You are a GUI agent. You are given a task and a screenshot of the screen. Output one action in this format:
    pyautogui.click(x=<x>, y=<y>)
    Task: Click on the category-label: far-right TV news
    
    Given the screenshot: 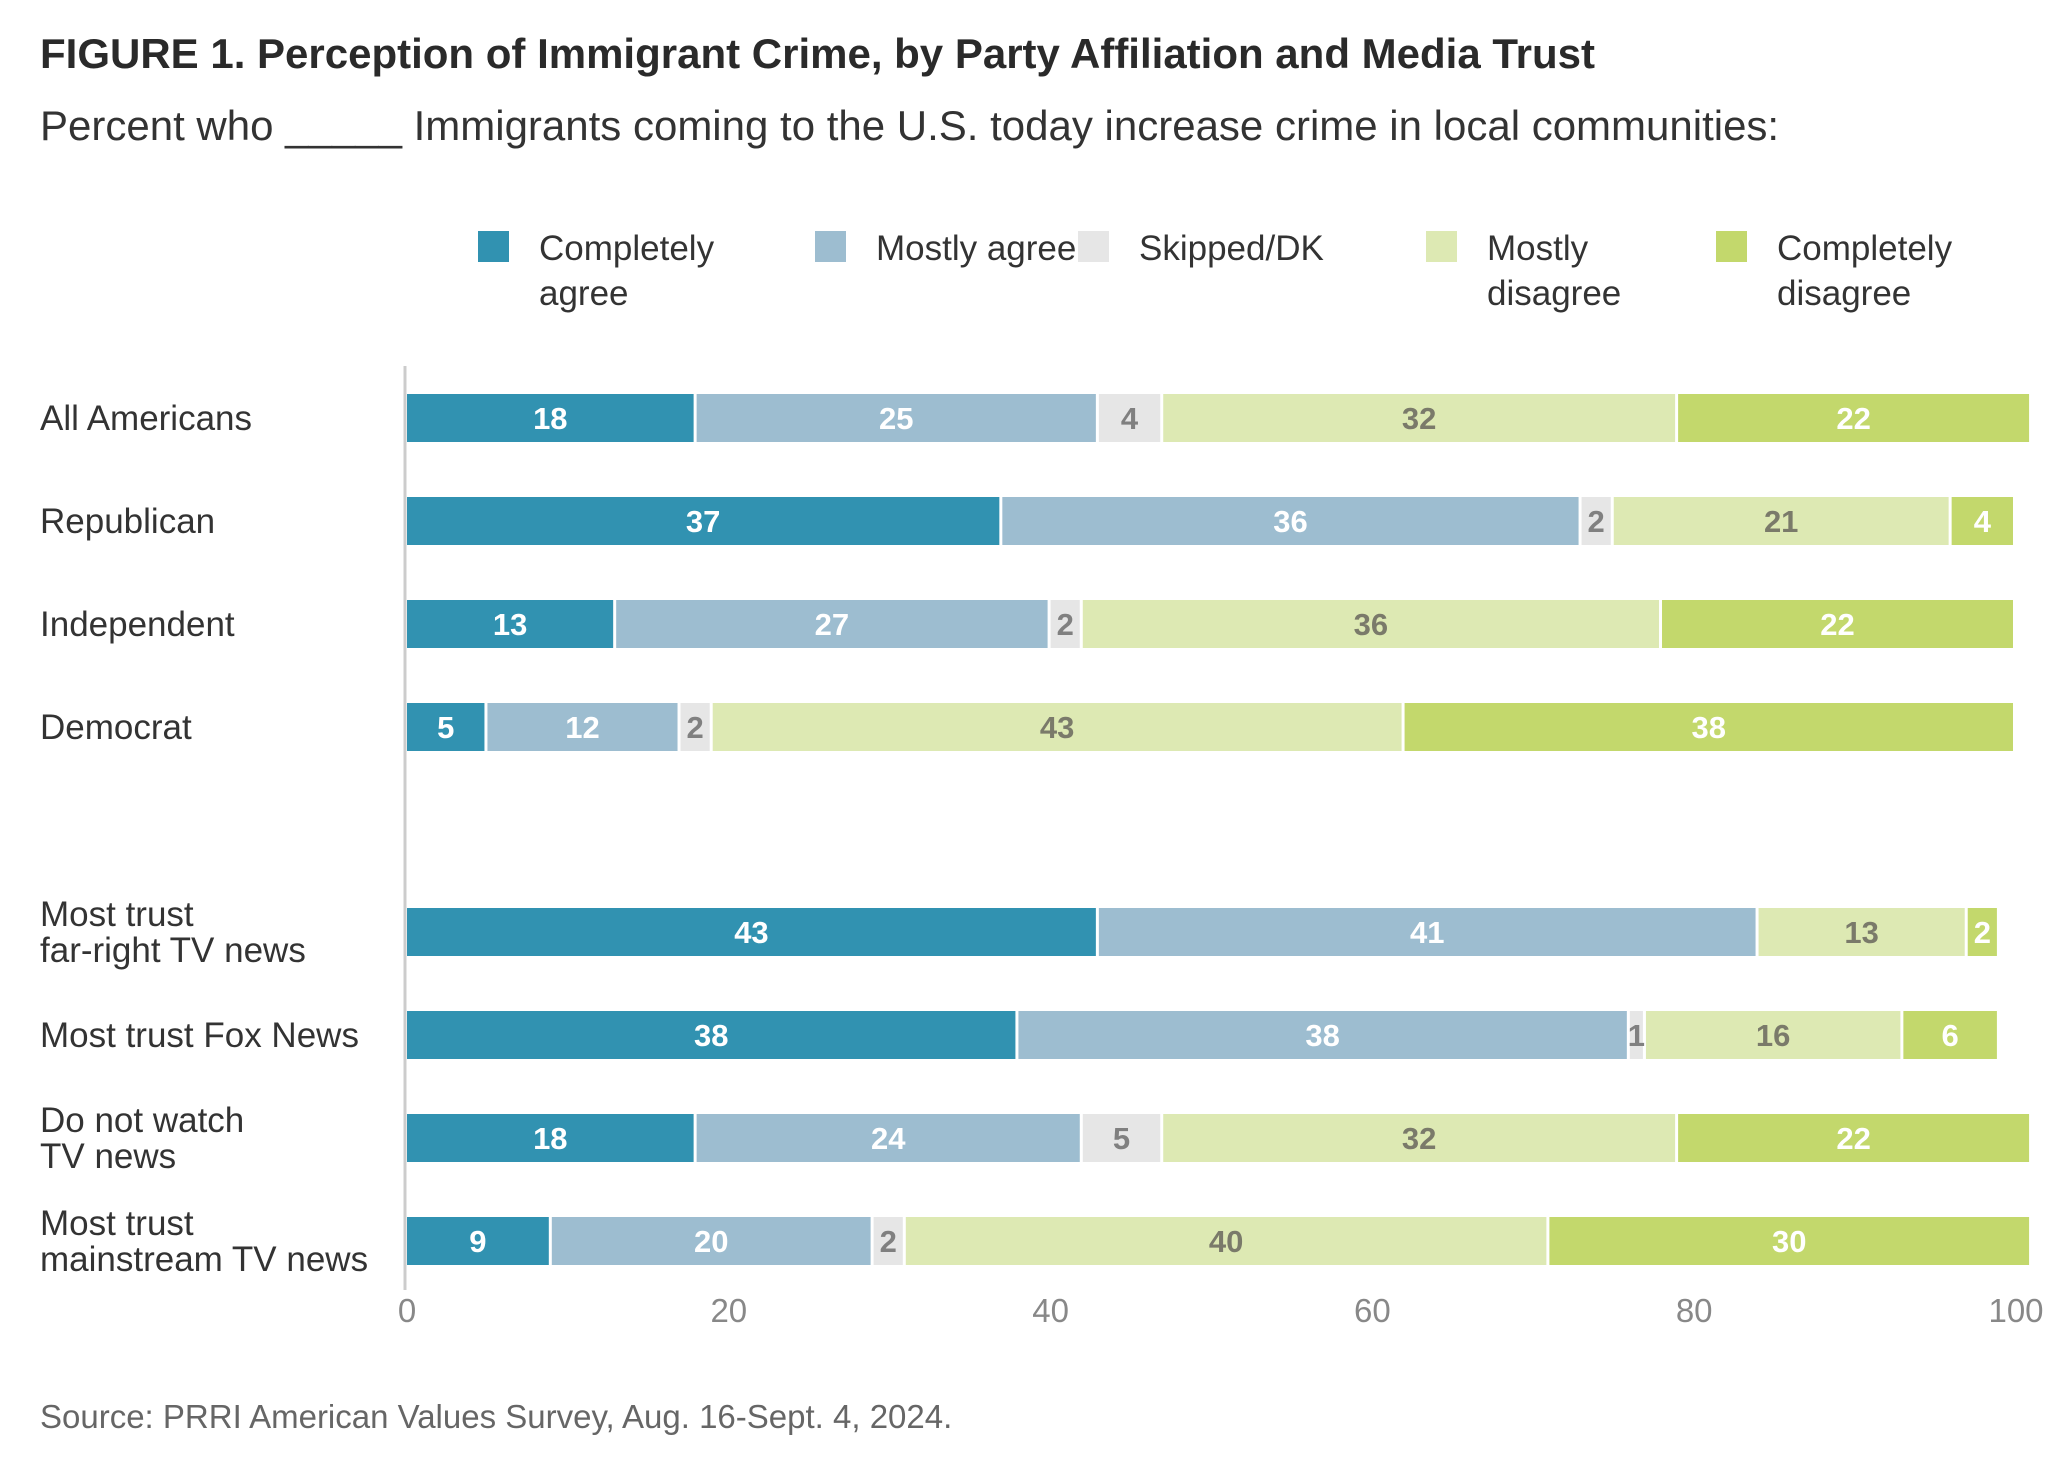 What is the action you would take?
    pyautogui.click(x=173, y=950)
    